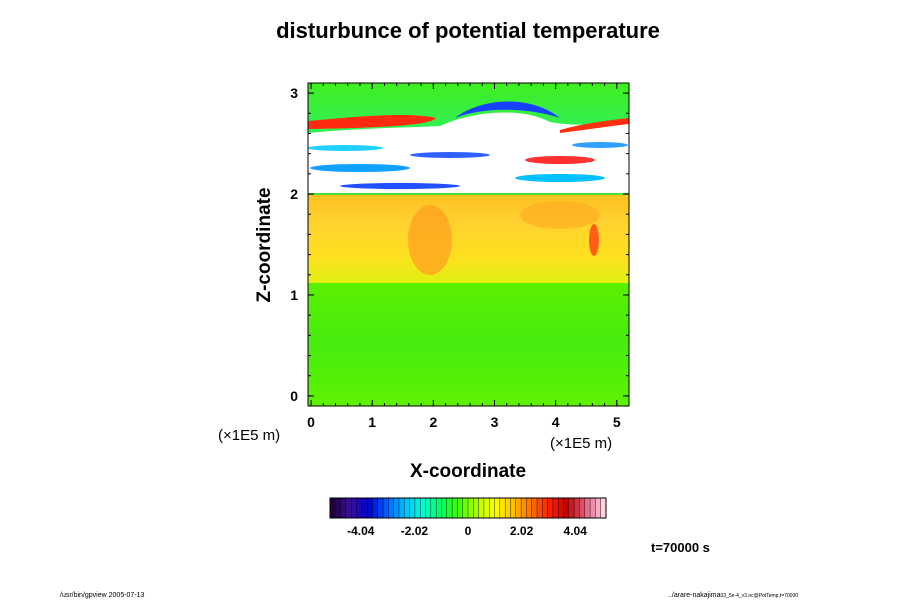 This screenshot has width=900, height=600. I want to click on y-tick-label: 2, so click(294, 194).